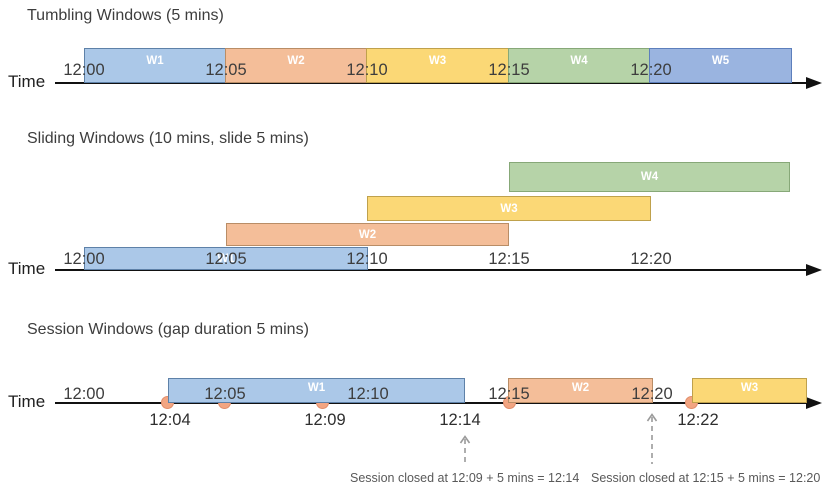 The height and width of the screenshot is (498, 829). I want to click on tumbling-timeline-arrowhead-icon, so click(814, 83).